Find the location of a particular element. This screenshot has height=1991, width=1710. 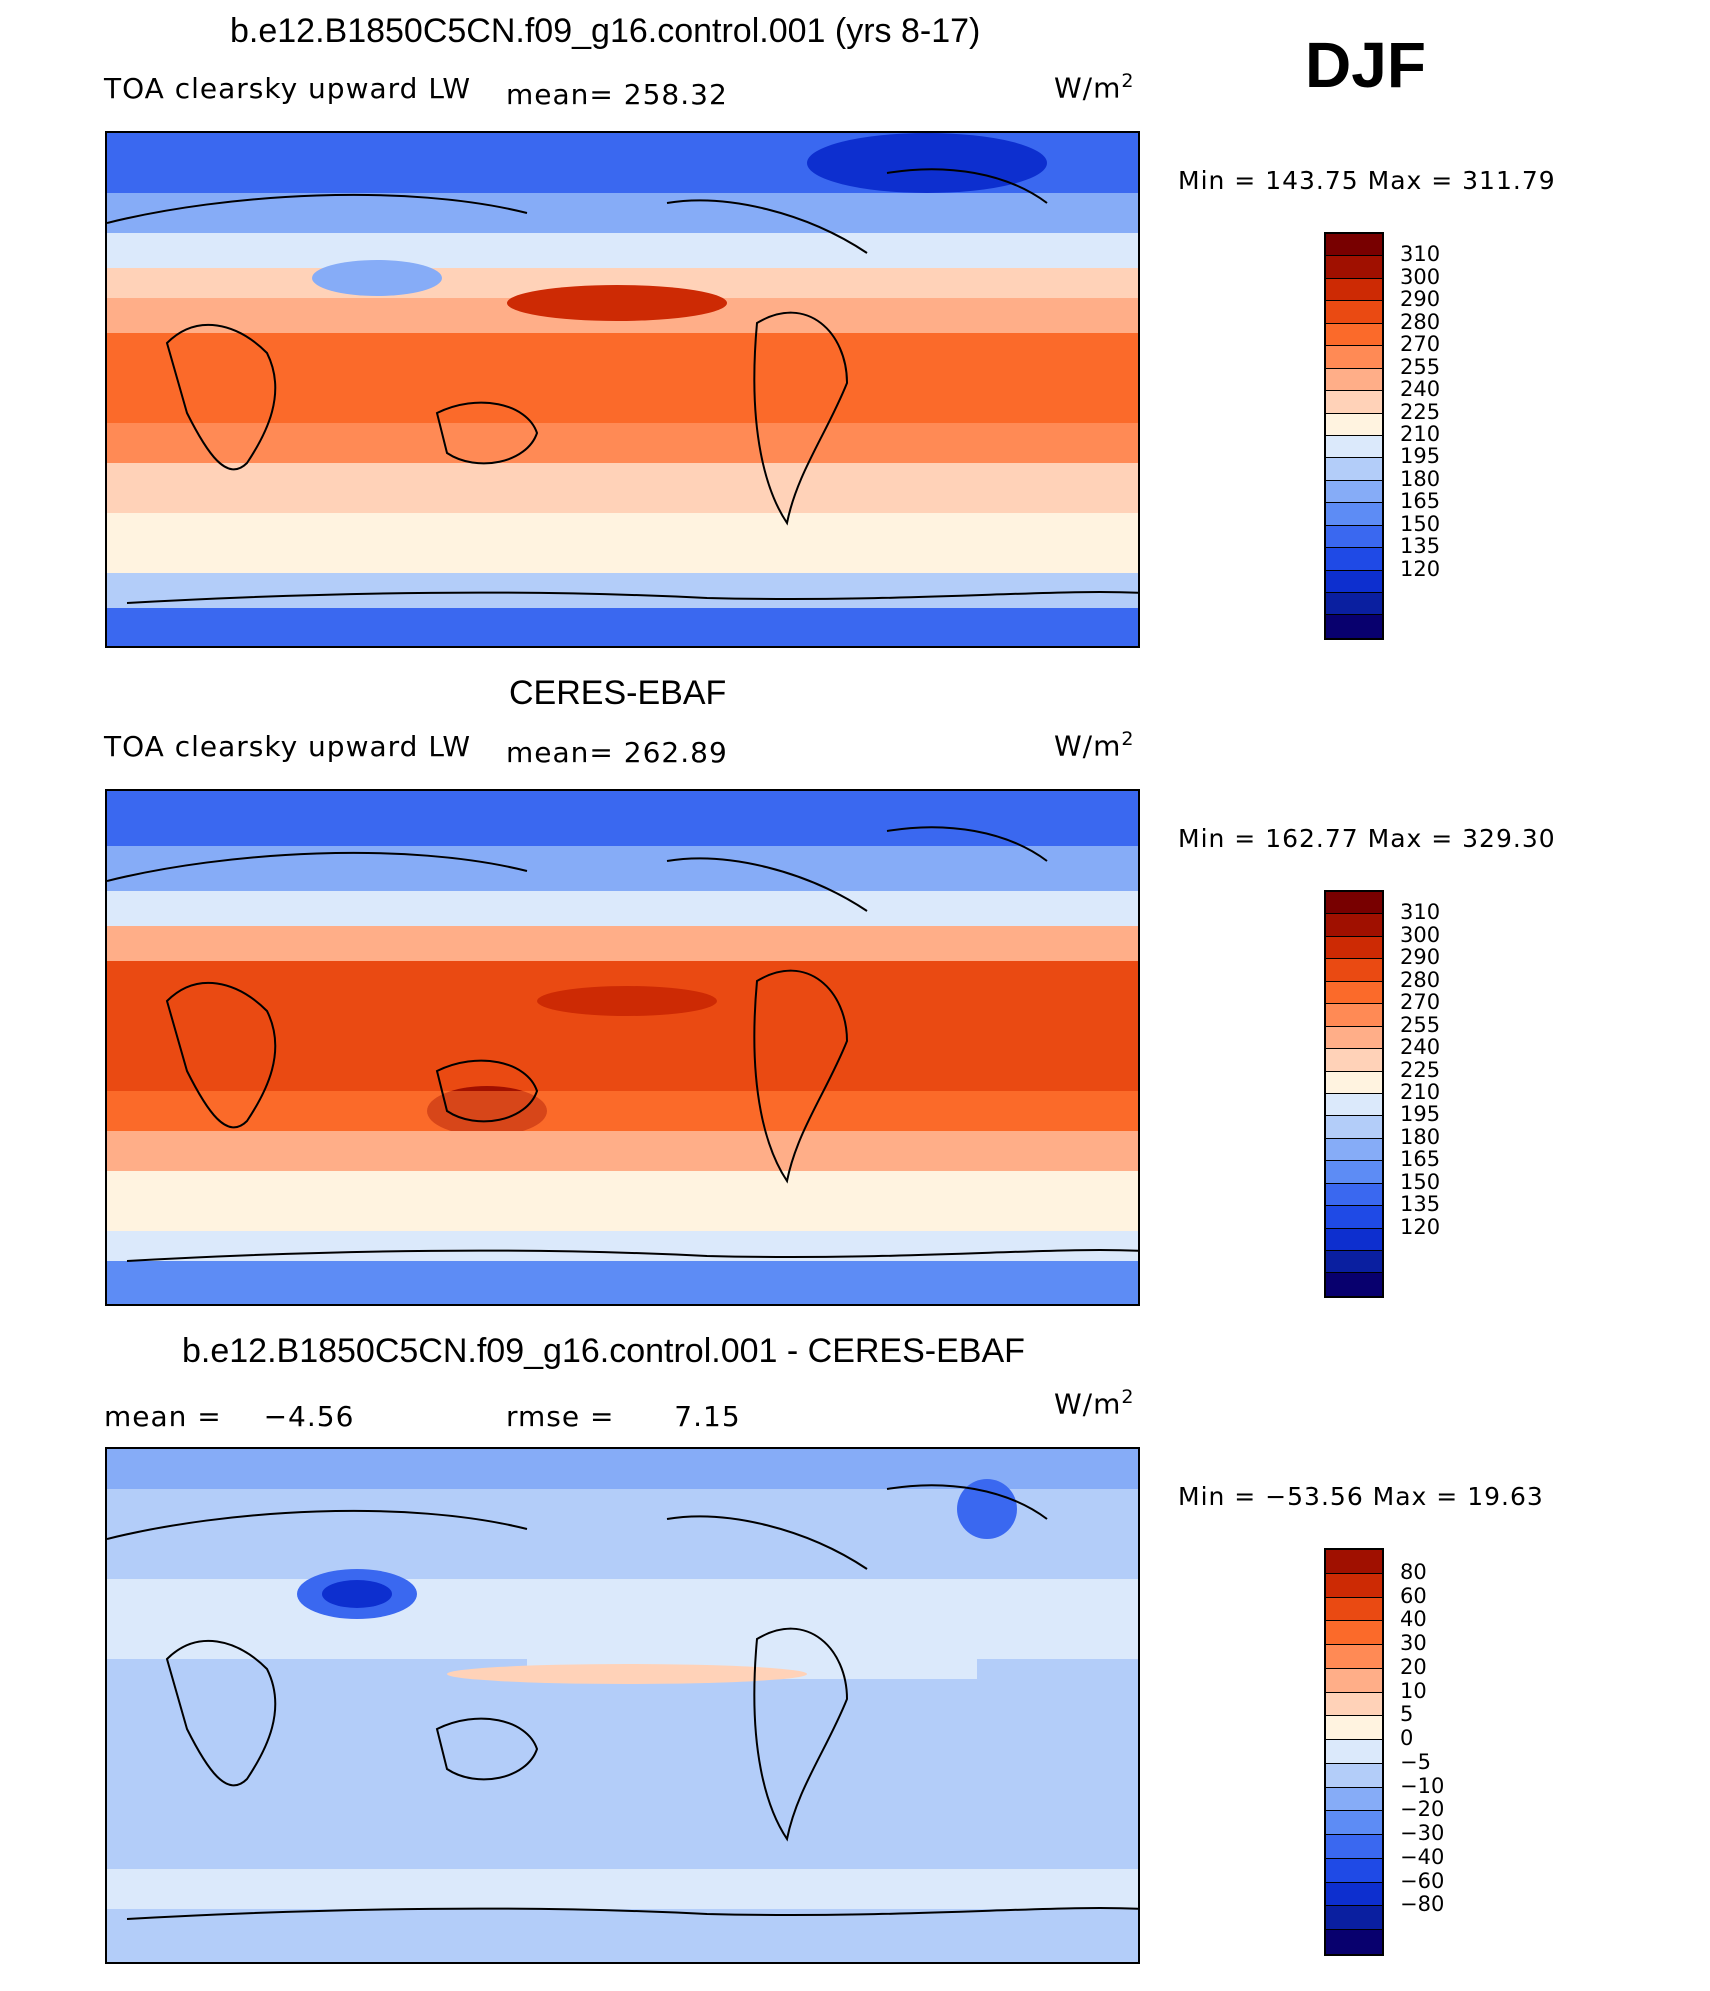

colorbar-tick-label: −10 is located at coordinates (1422, 1785).